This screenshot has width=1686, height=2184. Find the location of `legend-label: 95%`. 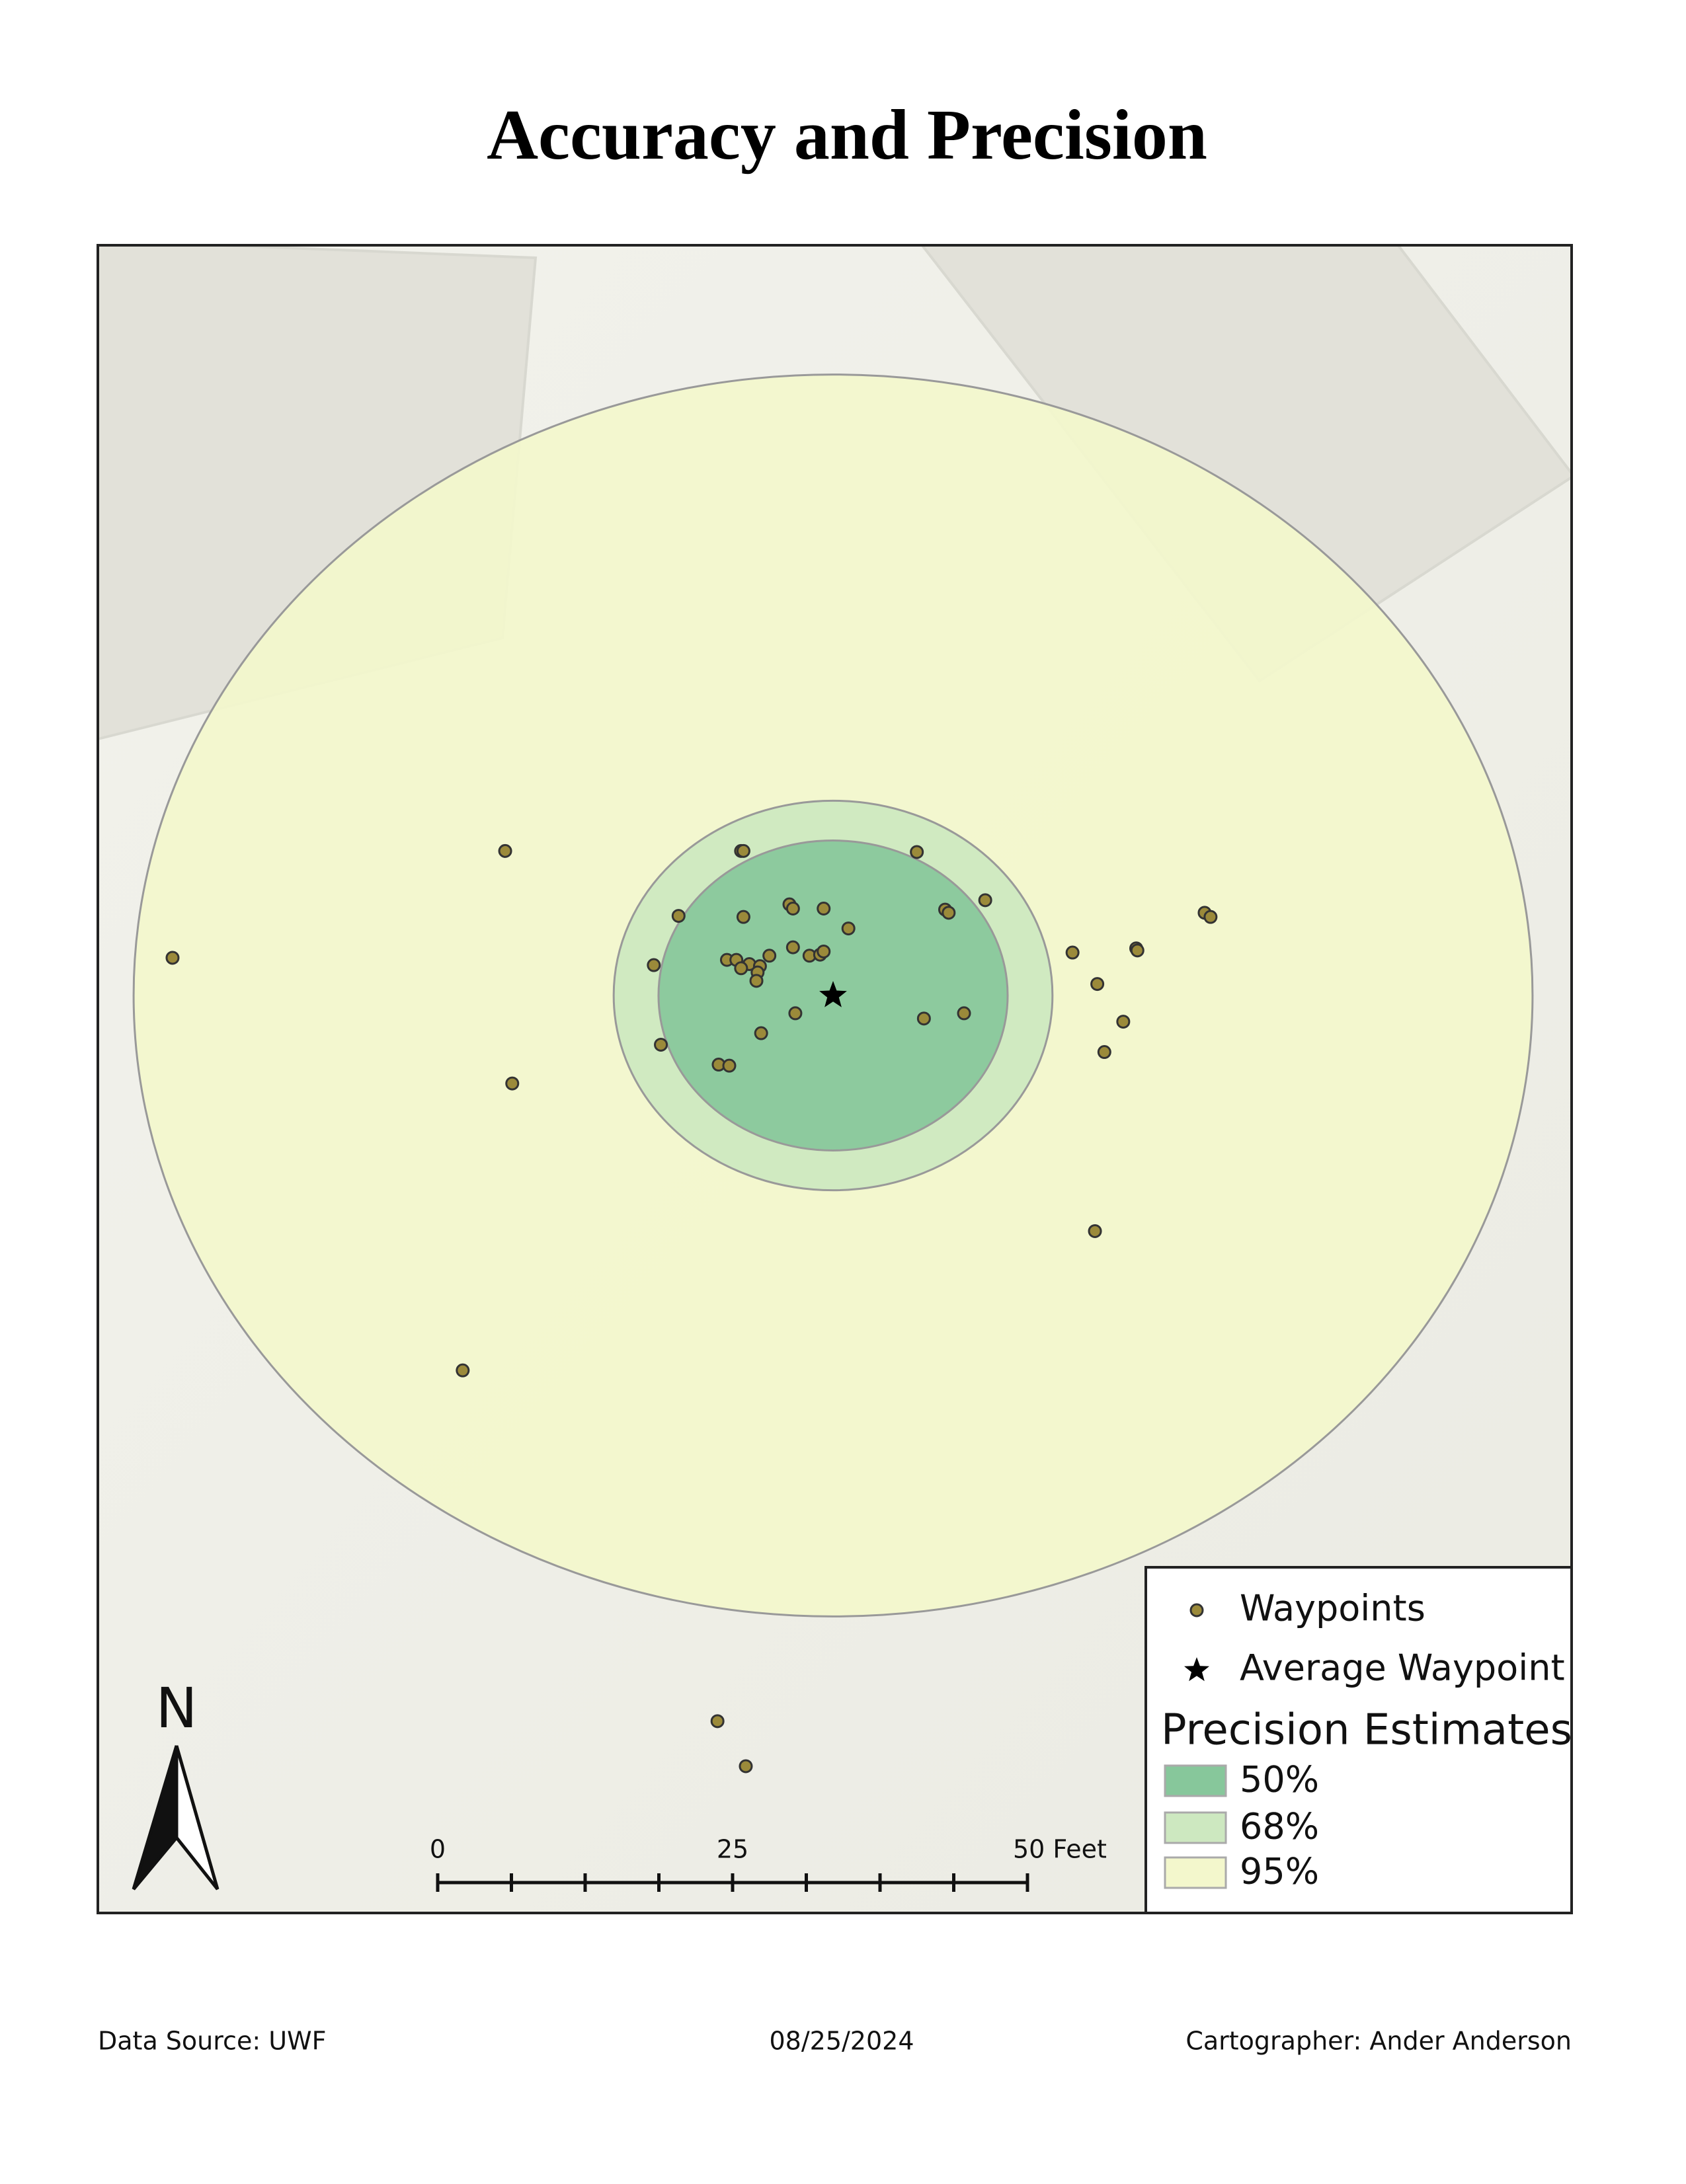

legend-label: 95% is located at coordinates (1279, 1871).